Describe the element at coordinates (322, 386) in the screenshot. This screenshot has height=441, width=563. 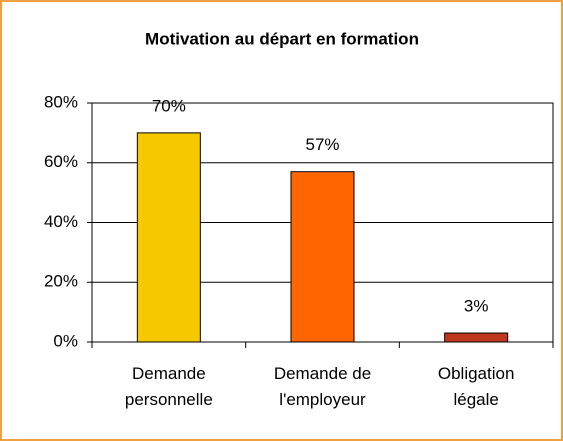
I see `x-tick-label: Demande de l'employeur` at that location.